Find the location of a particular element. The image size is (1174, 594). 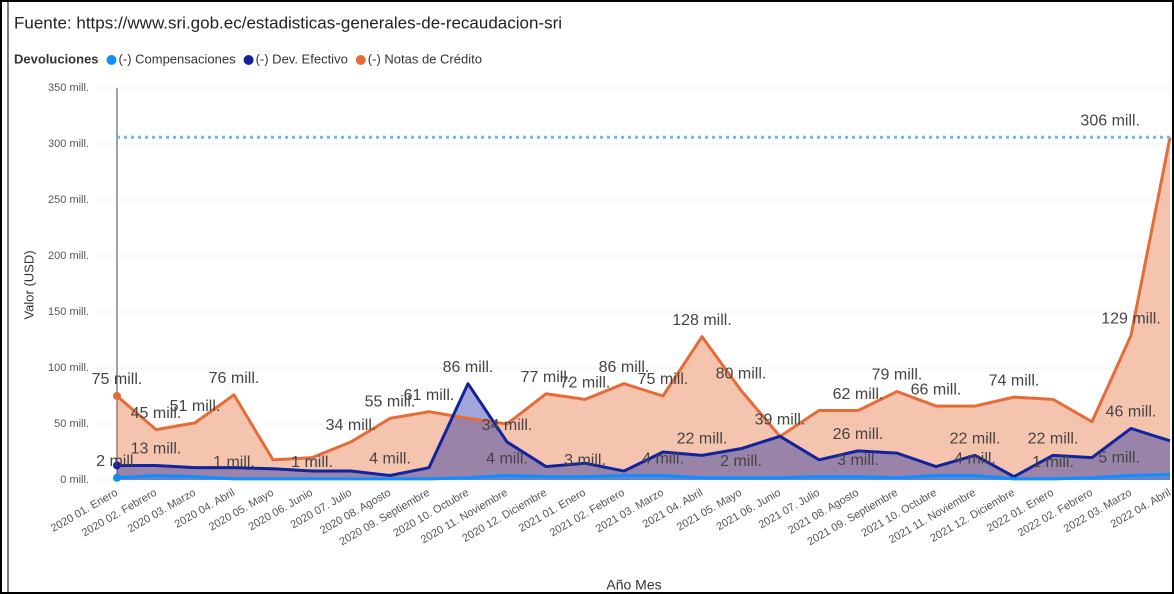

data-label: 61 mill. is located at coordinates (429, 395).